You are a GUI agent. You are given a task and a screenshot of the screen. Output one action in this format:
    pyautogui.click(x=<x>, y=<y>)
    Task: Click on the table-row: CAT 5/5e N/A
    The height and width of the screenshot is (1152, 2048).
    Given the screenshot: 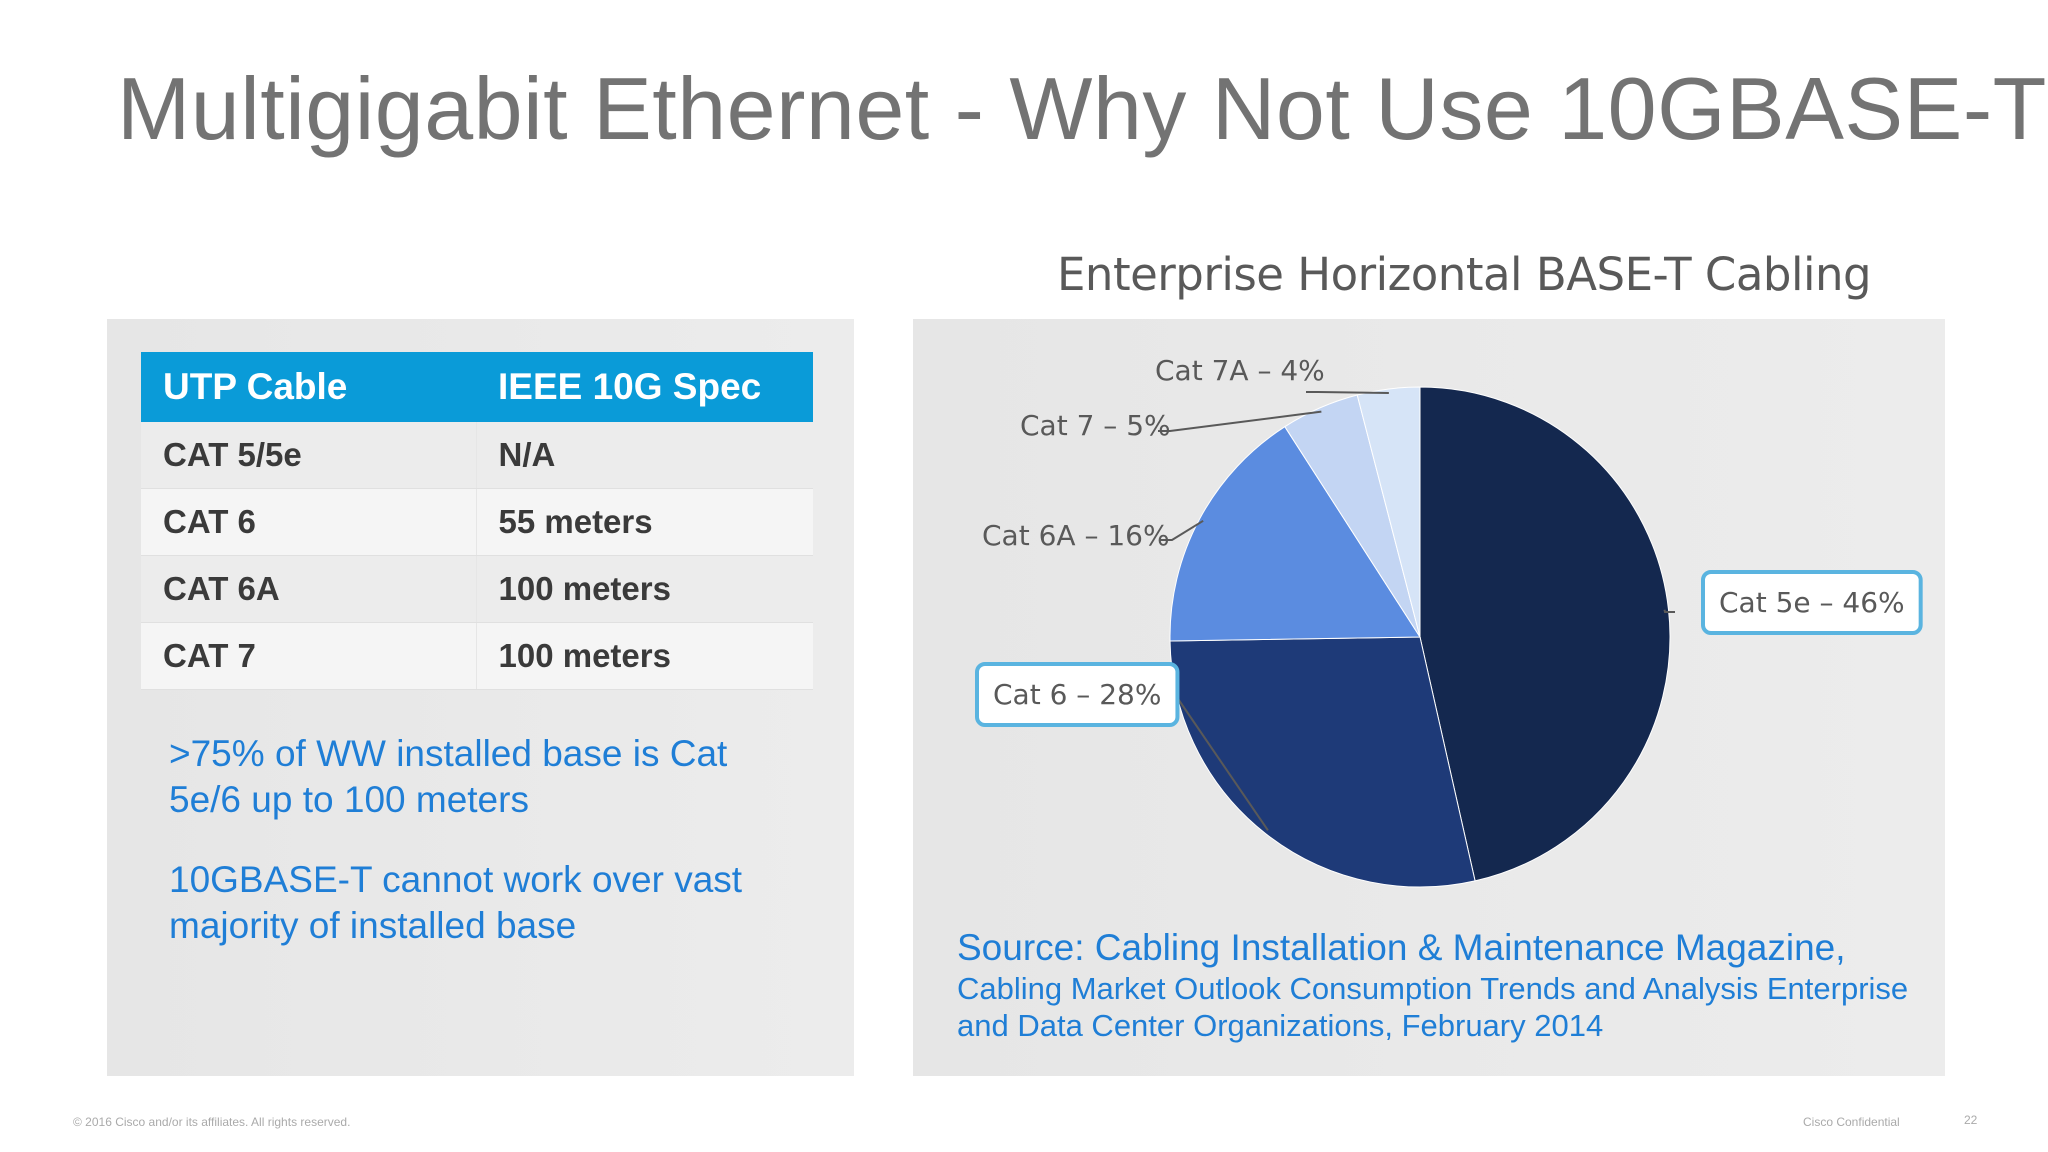 What is the action you would take?
    pyautogui.click(x=477, y=455)
    